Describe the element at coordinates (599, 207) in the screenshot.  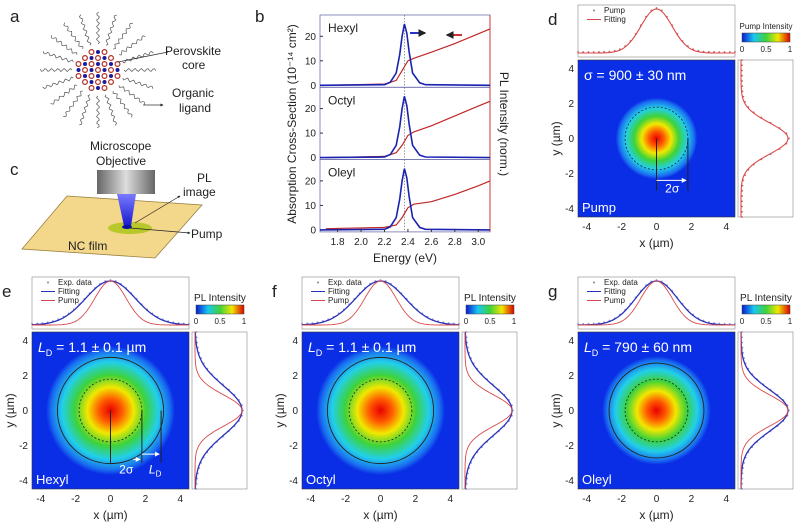
I see `d-corner-label: Pump` at that location.